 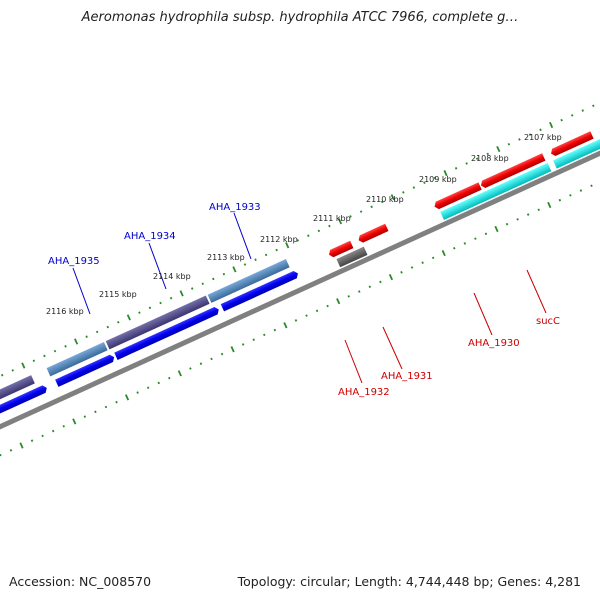 What do you see at coordinates (118, 294) in the screenshot?
I see `scale-label: 2115 kbp` at bounding box center [118, 294].